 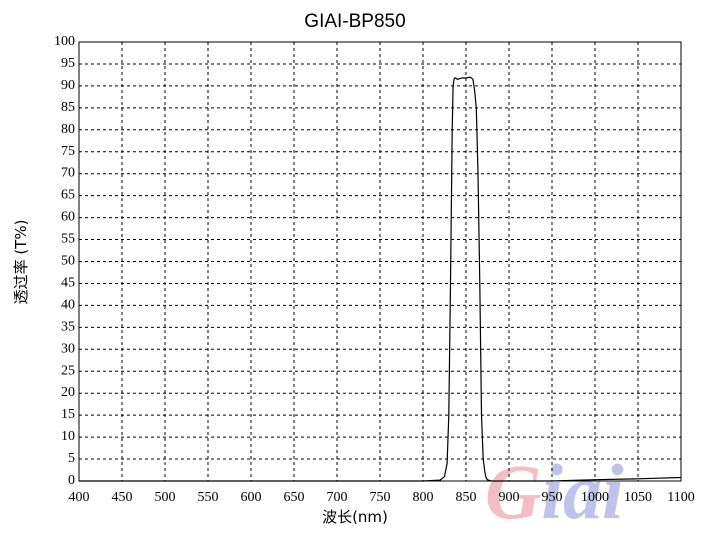 I want to click on y-tick-label-30: 30, so click(x=68, y=348).